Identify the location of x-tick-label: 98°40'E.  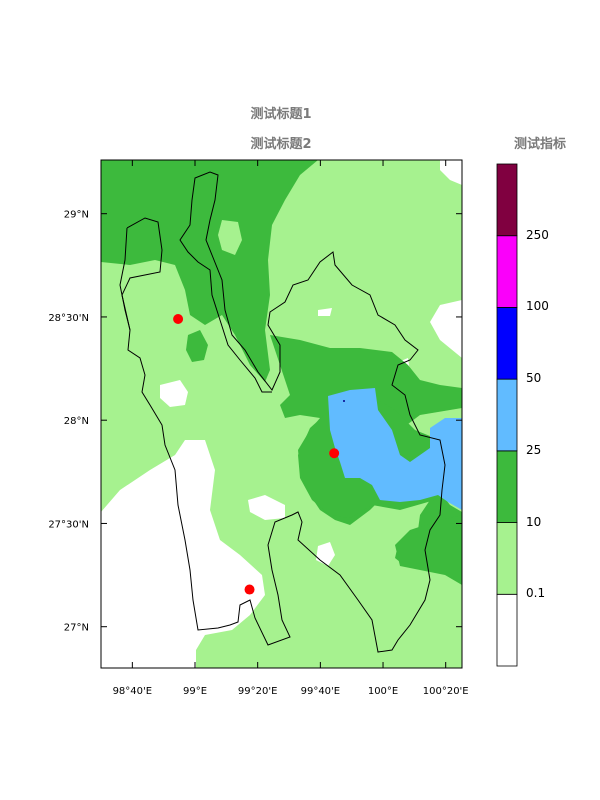
(133, 691).